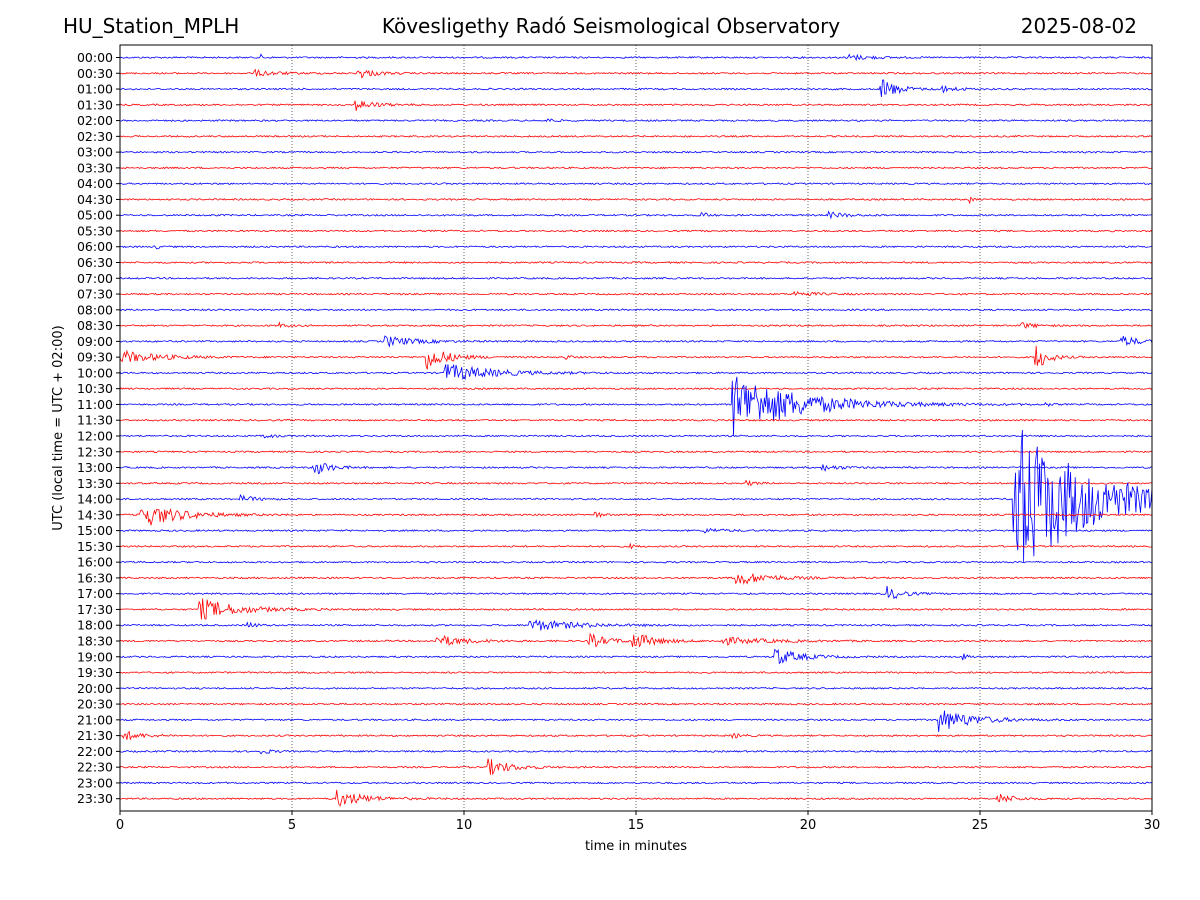 Image resolution: width=1200 pixels, height=900 pixels. I want to click on trace-07:30, so click(636, 293).